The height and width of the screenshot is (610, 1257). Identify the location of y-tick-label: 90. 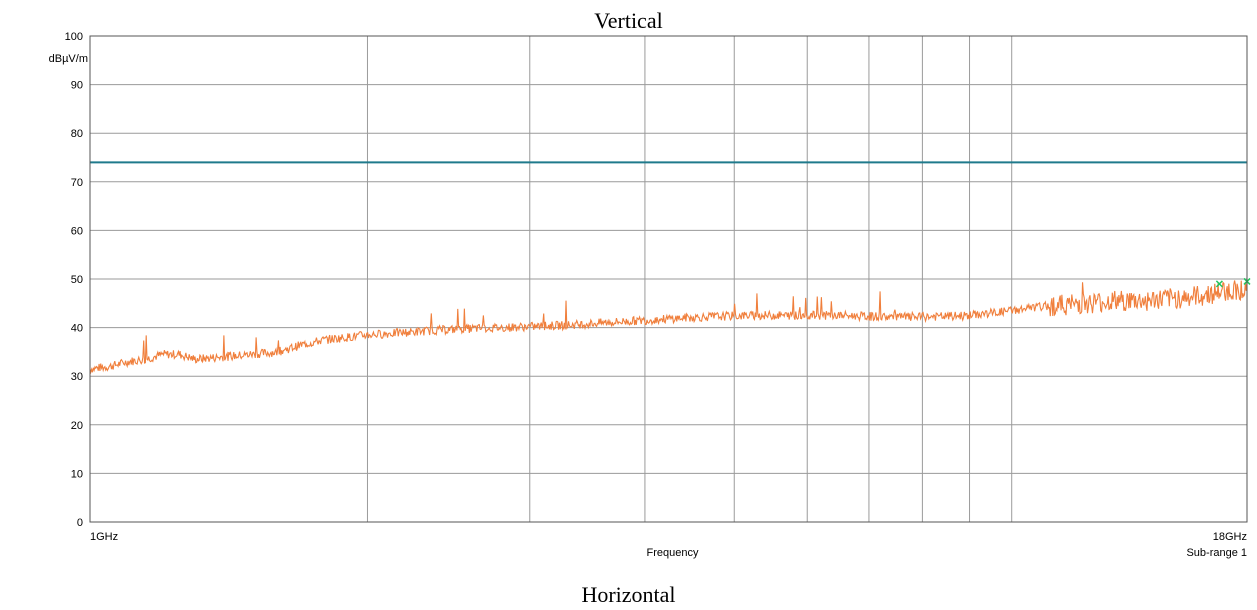
(77, 86).